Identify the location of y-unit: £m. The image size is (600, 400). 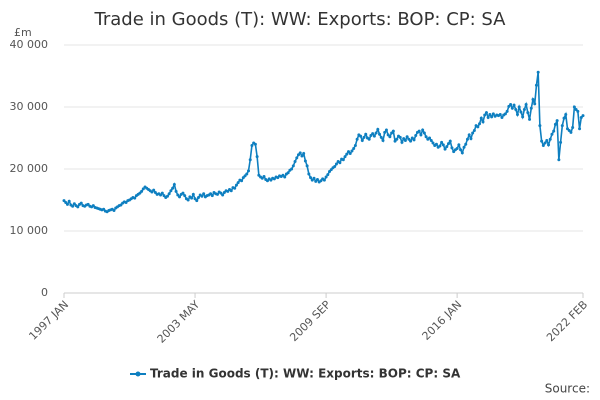
(23, 32).